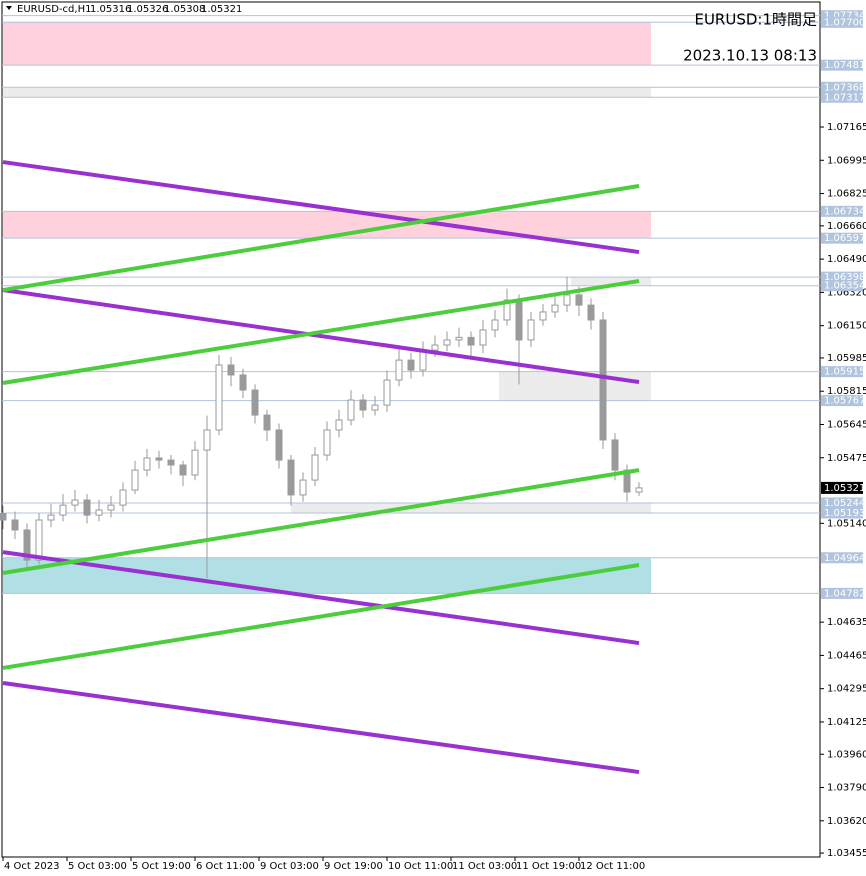  I want to click on x-tick-label: 6 Oct 11:00, so click(225, 866).